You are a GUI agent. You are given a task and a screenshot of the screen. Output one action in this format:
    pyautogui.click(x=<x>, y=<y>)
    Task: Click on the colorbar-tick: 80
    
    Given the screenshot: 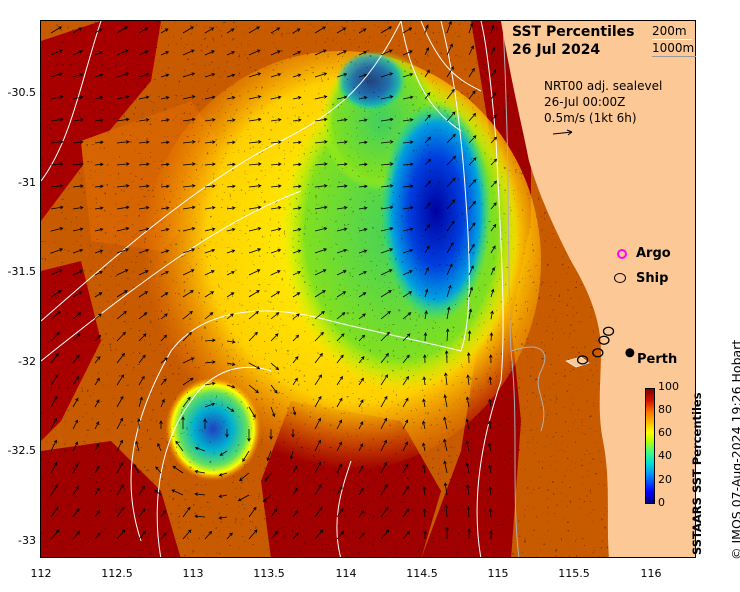 What is the action you would take?
    pyautogui.click(x=665, y=409)
    